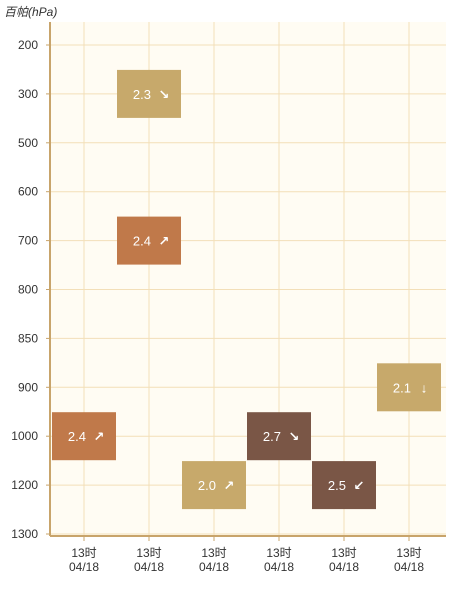  Describe the element at coordinates (337, 485) in the screenshot. I see `data-cell-value: 2.5` at that location.